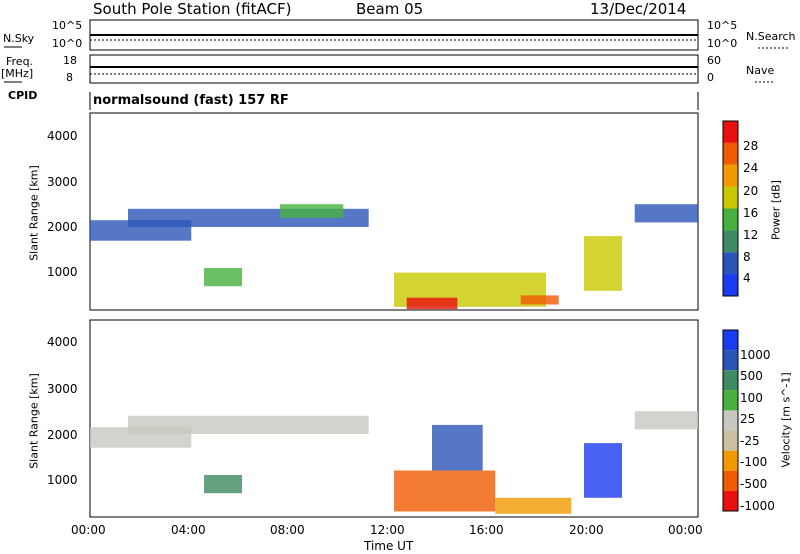  What do you see at coordinates (751, 168) in the screenshot?
I see `power-cbar-24: 24` at bounding box center [751, 168].